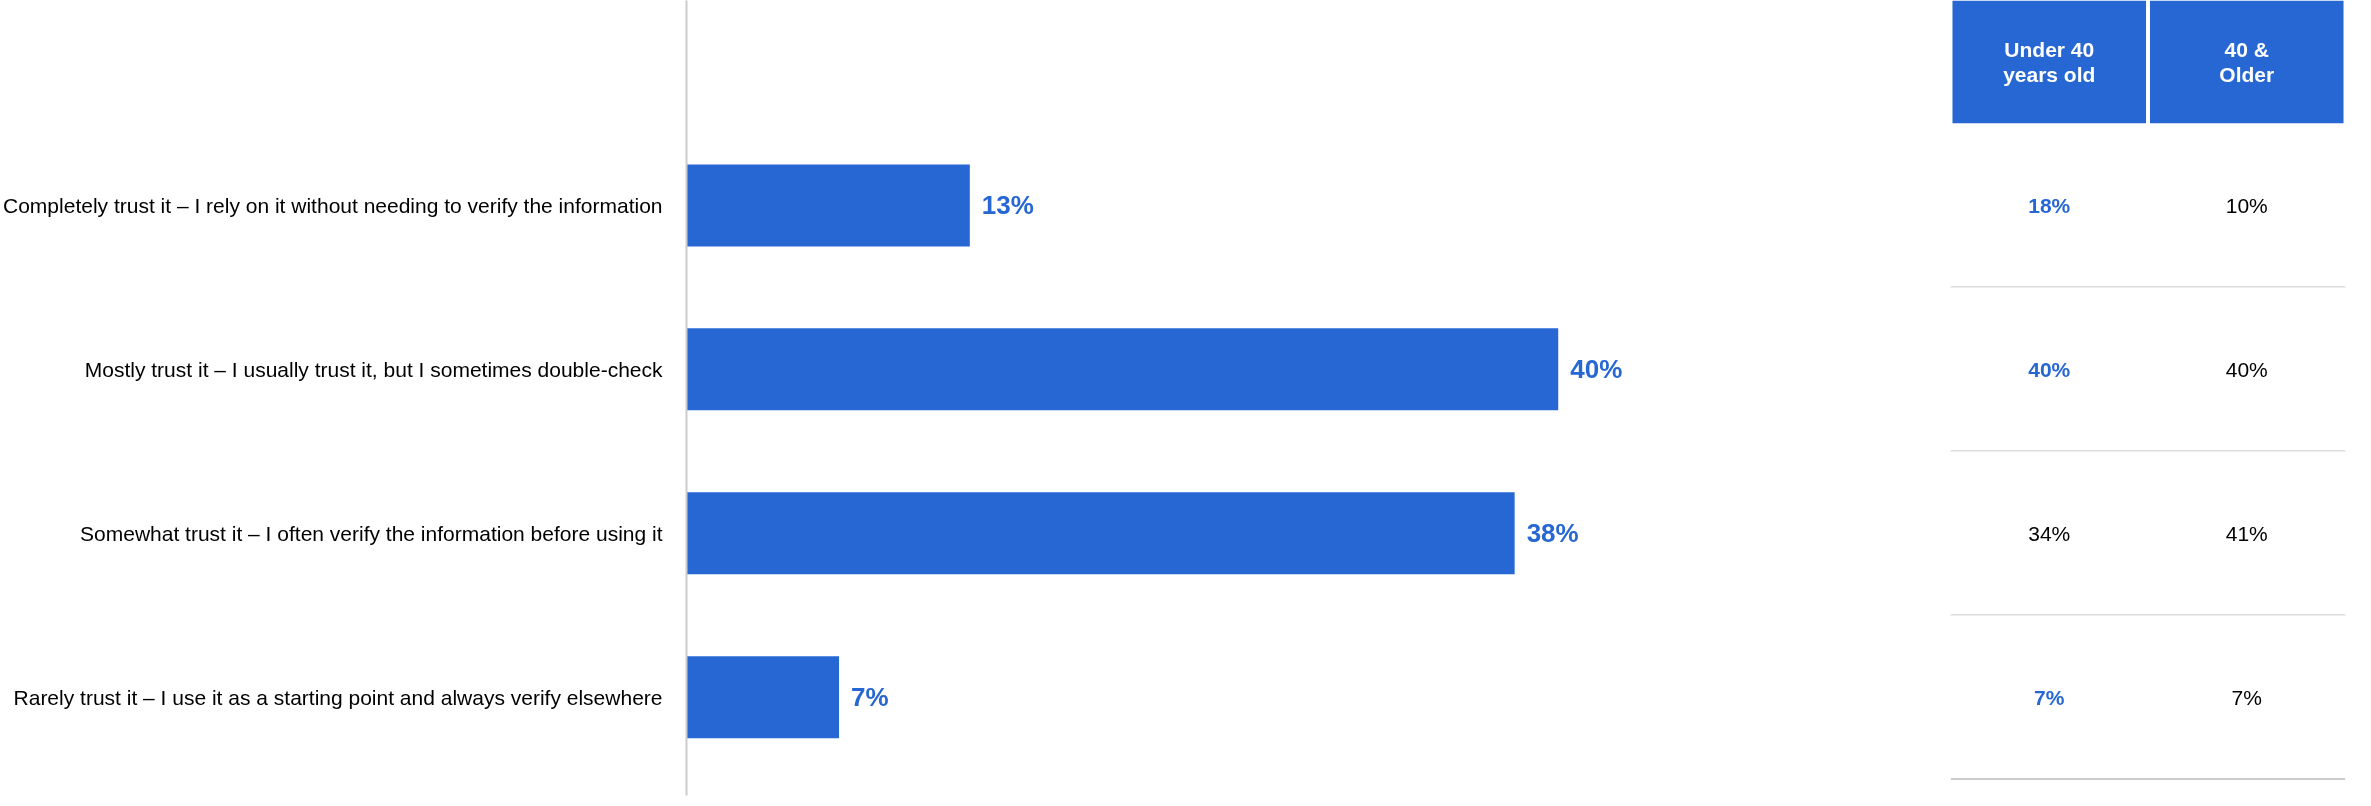  What do you see at coordinates (371, 533) in the screenshot?
I see `y-tick-label: Somewhat trust it – I often verify the information before using it` at bounding box center [371, 533].